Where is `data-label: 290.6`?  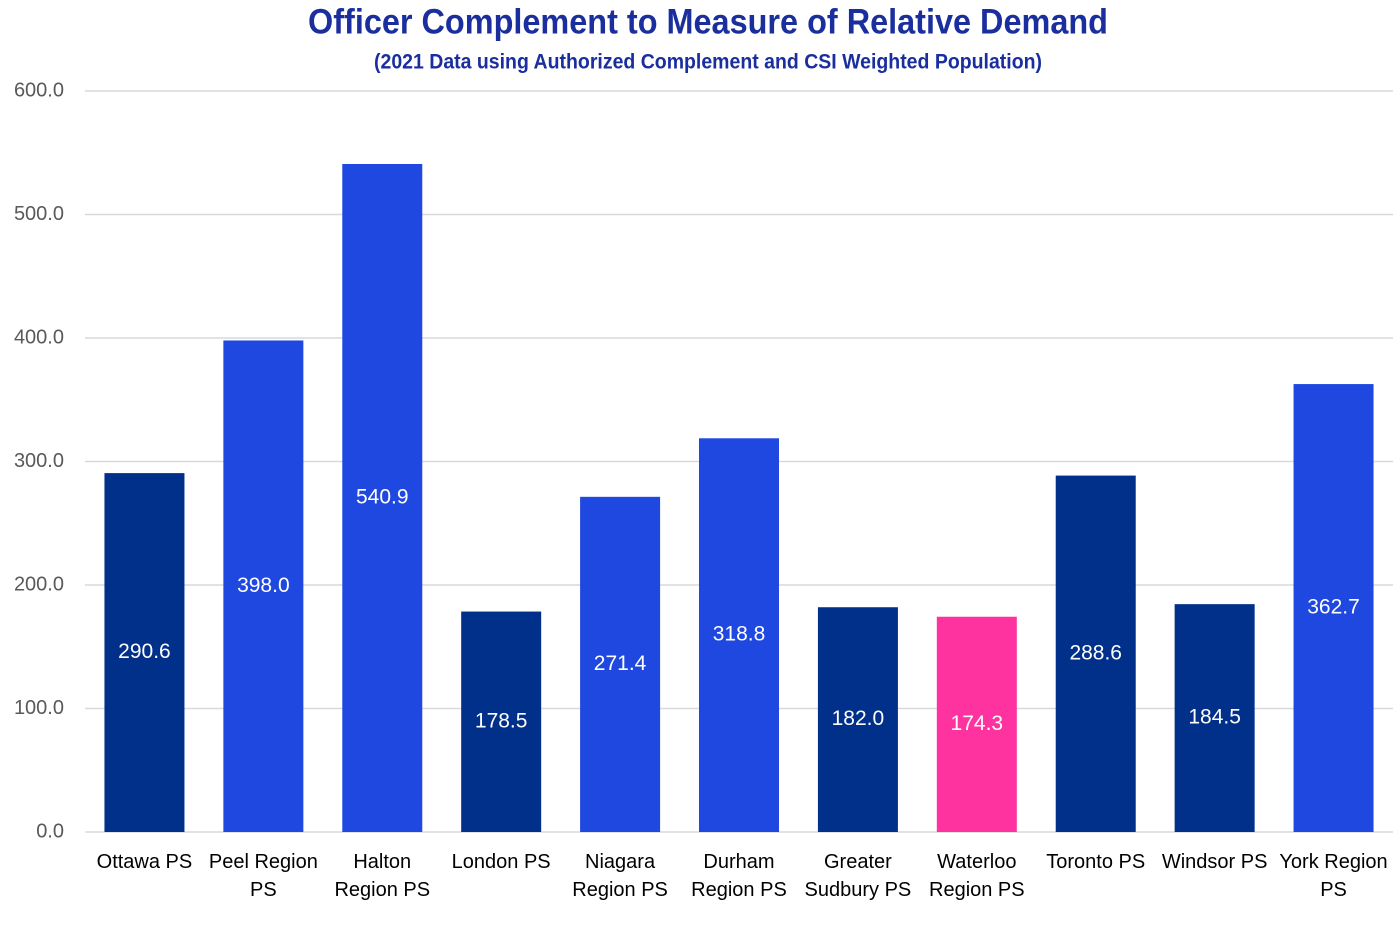
data-label: 290.6 is located at coordinates (144, 651).